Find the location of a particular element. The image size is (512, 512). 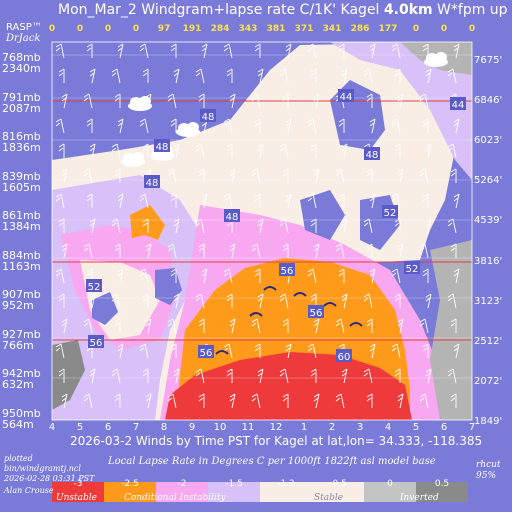

x-tick-label: 4 is located at coordinates (52, 427).